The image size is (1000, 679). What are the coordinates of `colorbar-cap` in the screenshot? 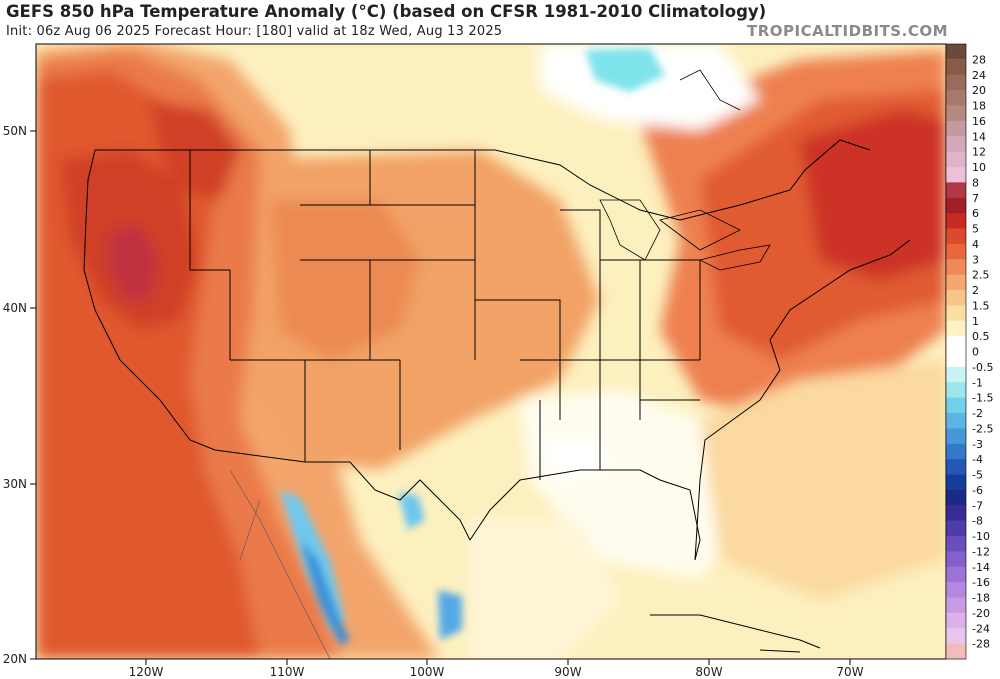 It's located at (956, 52).